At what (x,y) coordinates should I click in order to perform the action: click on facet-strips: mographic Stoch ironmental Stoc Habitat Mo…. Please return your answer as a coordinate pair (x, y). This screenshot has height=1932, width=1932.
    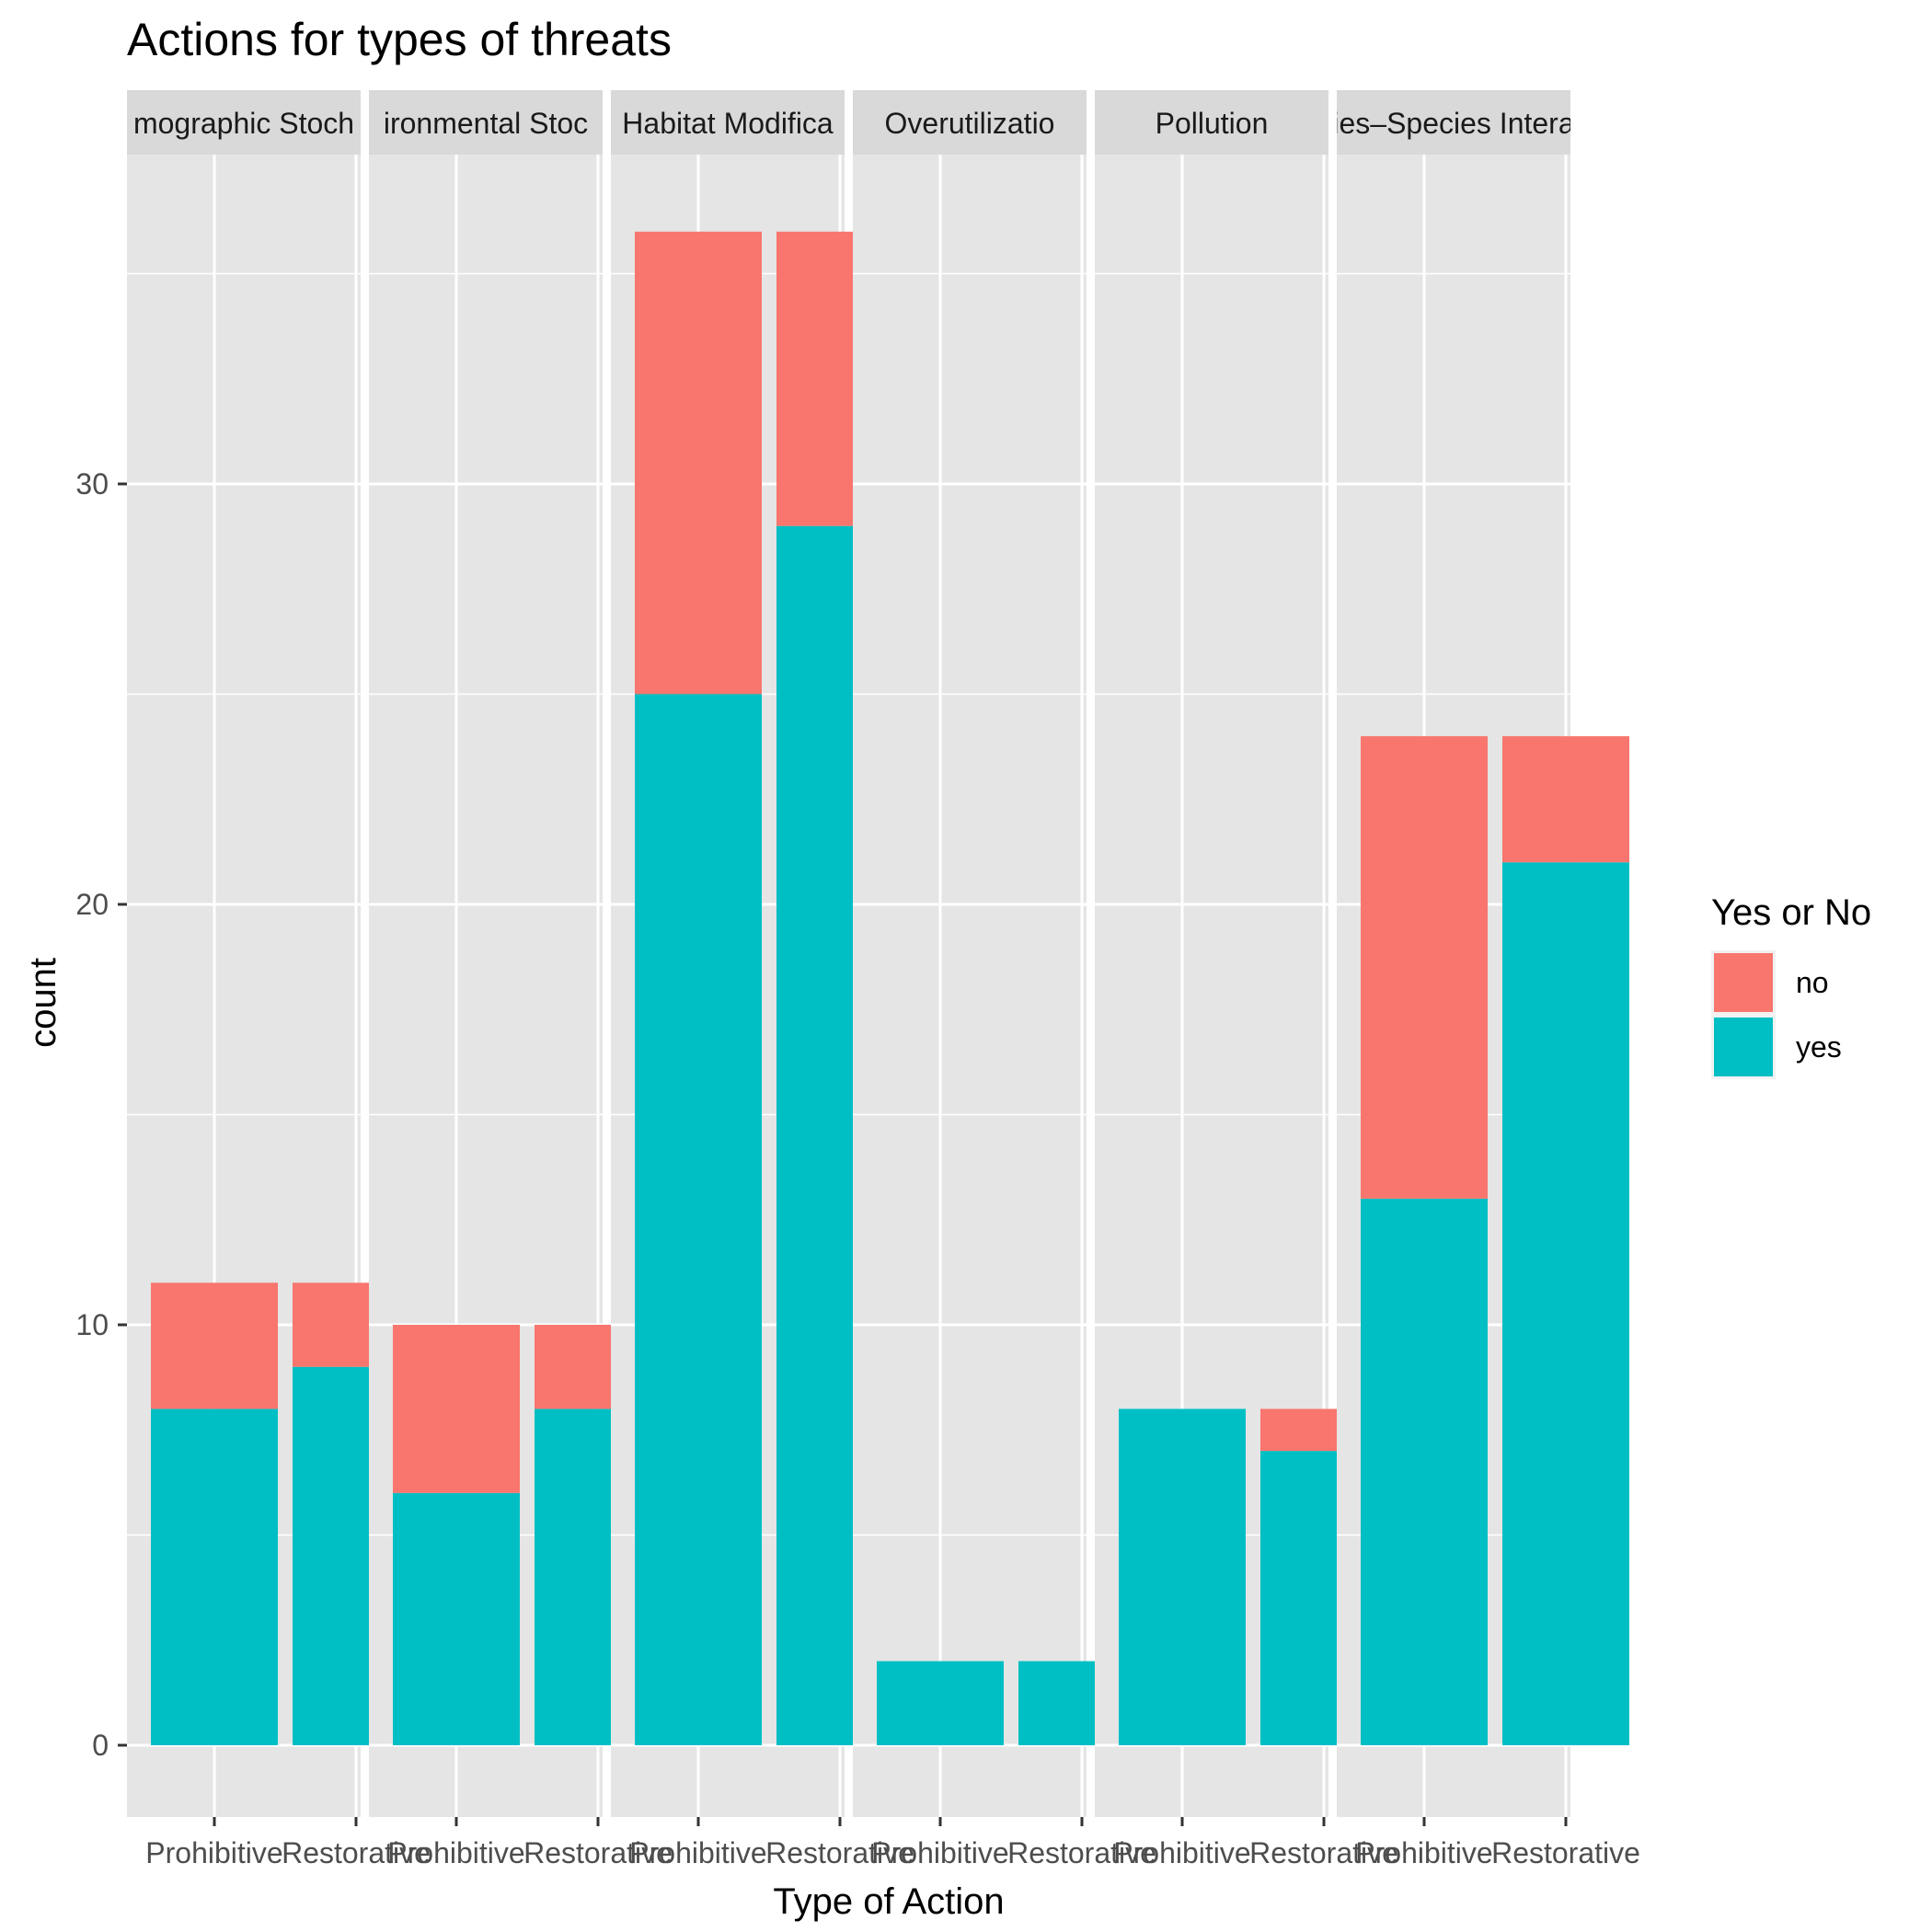
    Looking at the image, I should click on (858, 122).